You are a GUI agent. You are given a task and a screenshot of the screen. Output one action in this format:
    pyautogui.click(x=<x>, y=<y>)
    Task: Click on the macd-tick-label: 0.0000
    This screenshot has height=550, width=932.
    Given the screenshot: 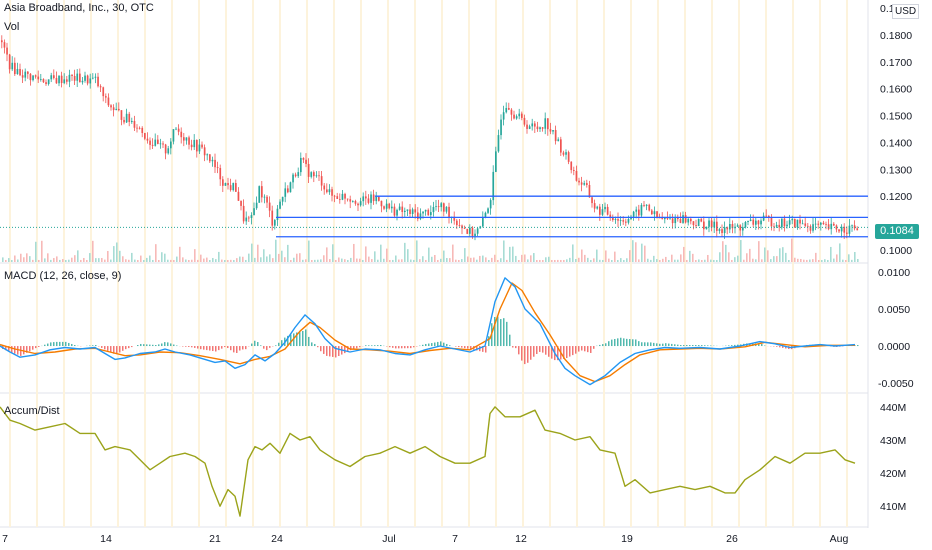 What is the action you would take?
    pyautogui.click(x=894, y=347)
    